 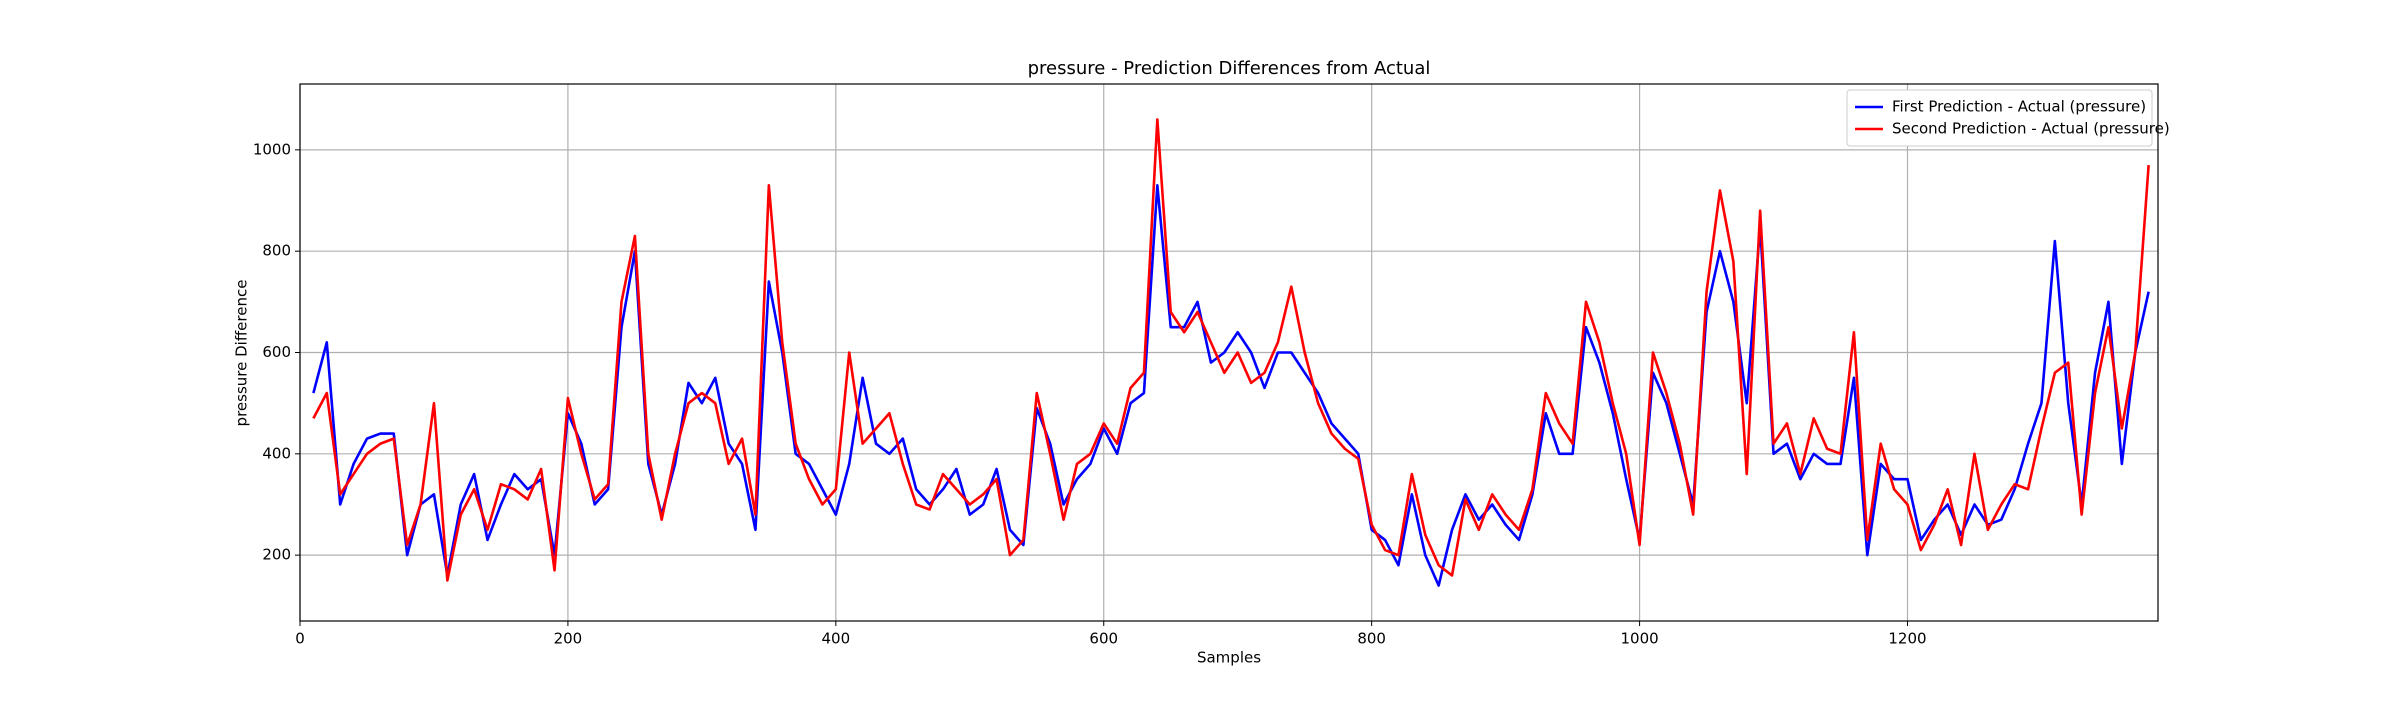 What do you see at coordinates (276, 251) in the screenshot?
I see `y-tick-label: 800` at bounding box center [276, 251].